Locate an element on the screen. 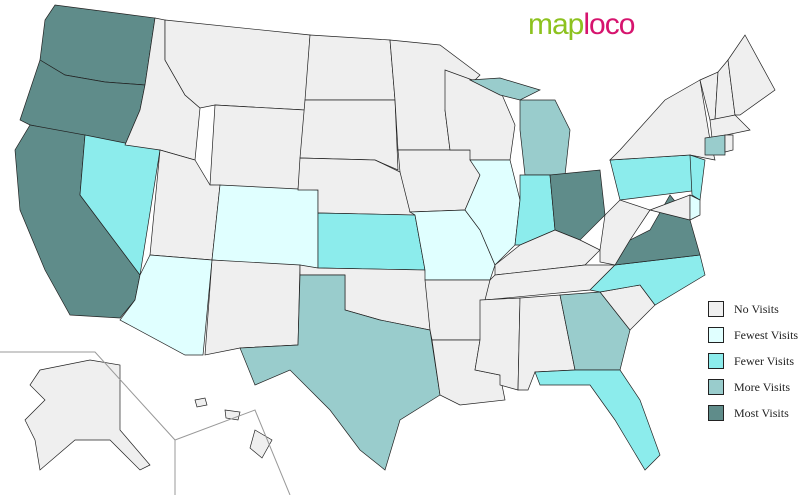 This screenshot has width=800, height=495. state-ia is located at coordinates (439, 181).